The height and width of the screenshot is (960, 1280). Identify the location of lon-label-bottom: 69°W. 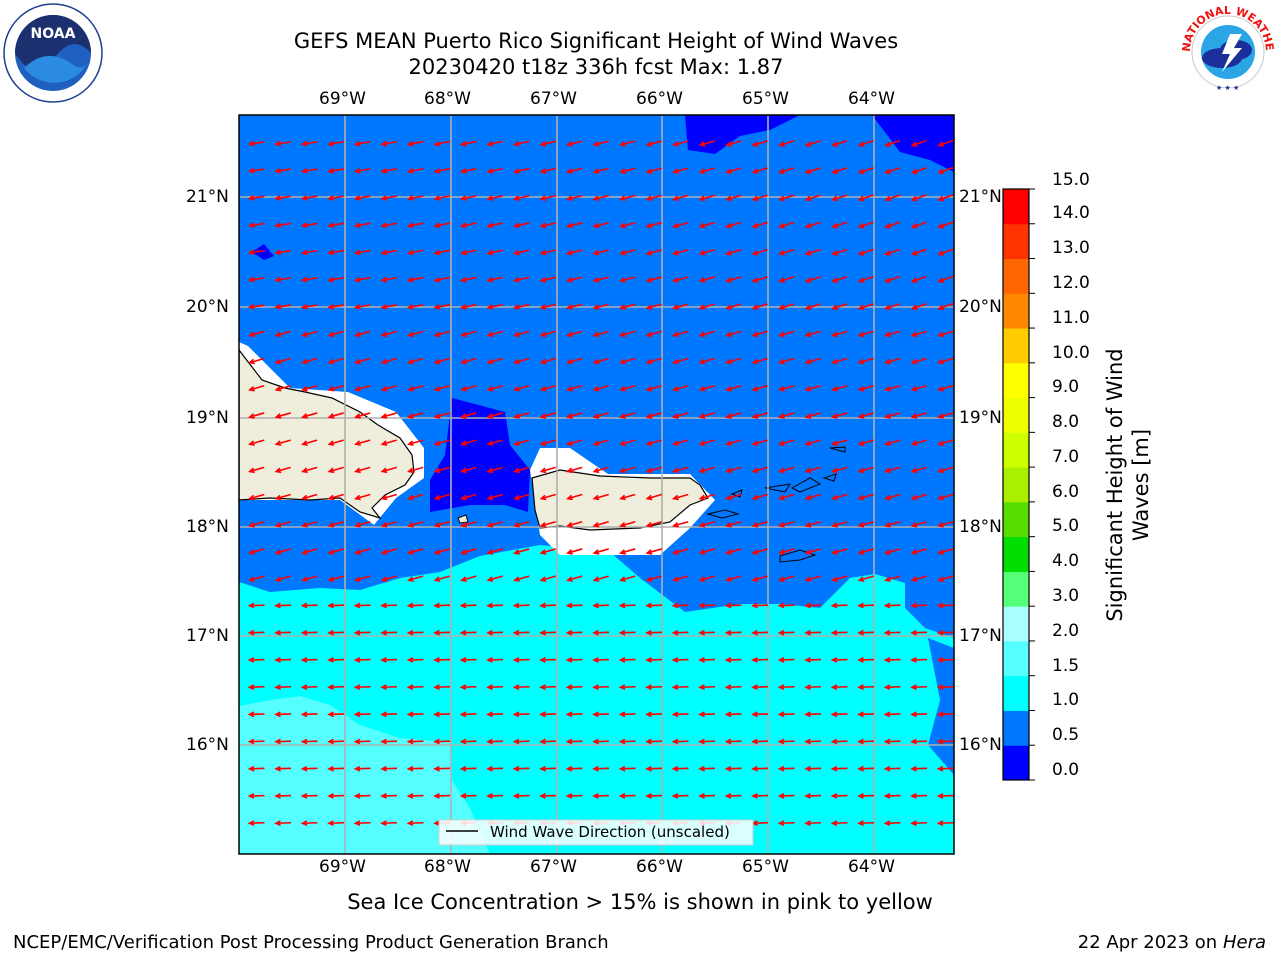
(342, 867).